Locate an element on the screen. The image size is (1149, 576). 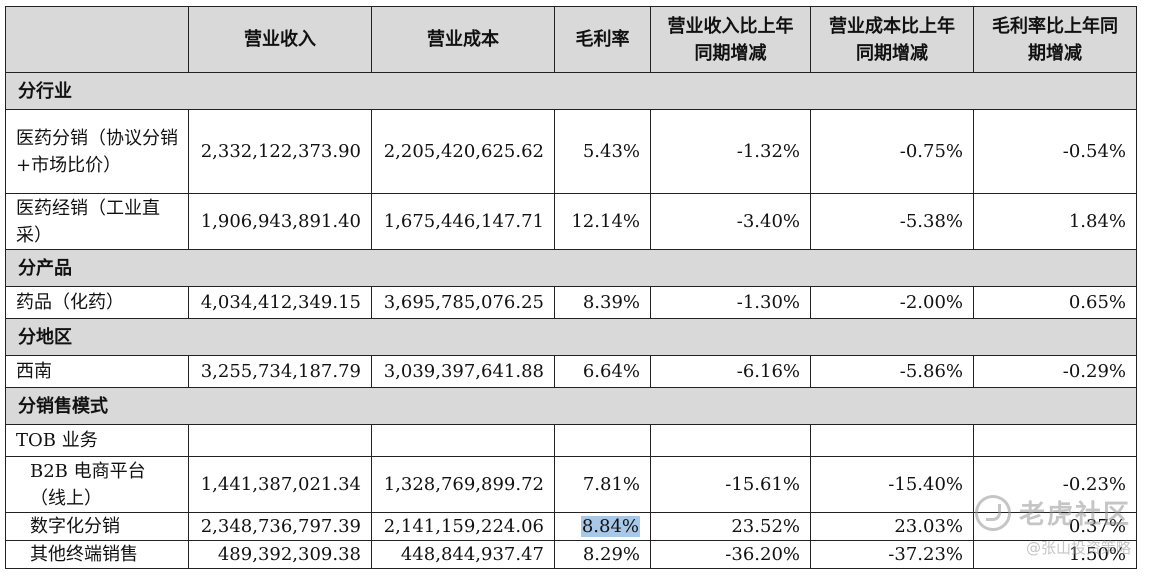
cell-revenue: 4,034,412,349.15 is located at coordinates (280, 302).